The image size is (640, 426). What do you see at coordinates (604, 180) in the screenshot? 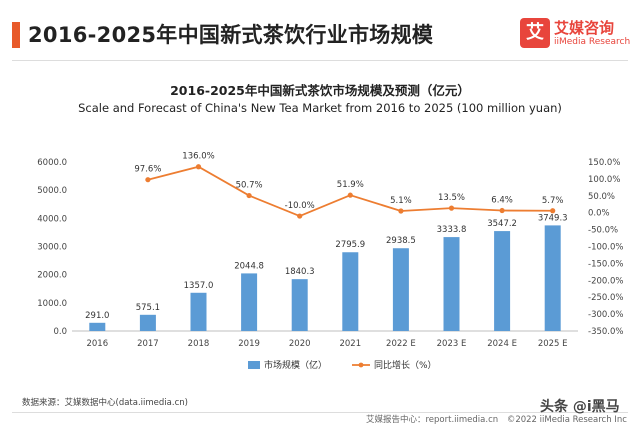
I see `y-right-tick-label: 100.0%` at bounding box center [604, 180].